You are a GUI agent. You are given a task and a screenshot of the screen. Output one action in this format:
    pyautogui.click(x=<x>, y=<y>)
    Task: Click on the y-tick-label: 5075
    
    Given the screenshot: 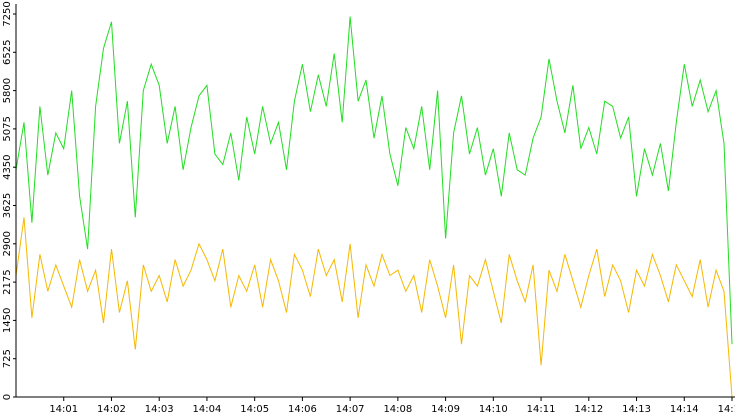 What is the action you would take?
    pyautogui.click(x=7, y=128)
    